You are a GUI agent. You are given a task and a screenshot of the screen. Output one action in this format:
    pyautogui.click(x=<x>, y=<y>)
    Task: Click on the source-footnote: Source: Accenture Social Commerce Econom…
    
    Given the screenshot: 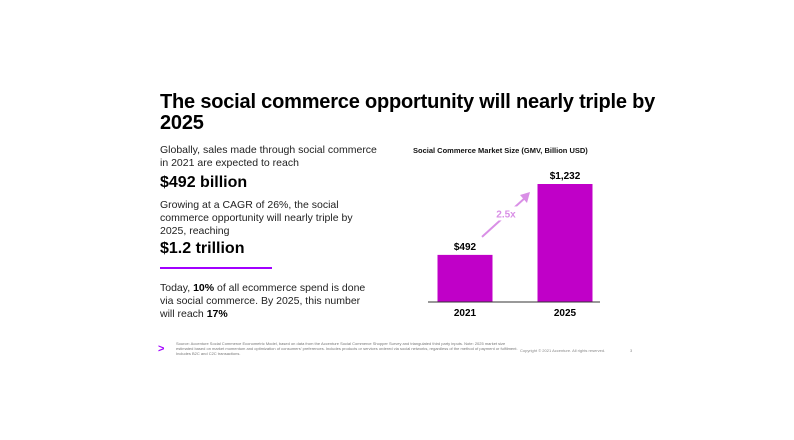 What is the action you would take?
    pyautogui.click(x=347, y=348)
    